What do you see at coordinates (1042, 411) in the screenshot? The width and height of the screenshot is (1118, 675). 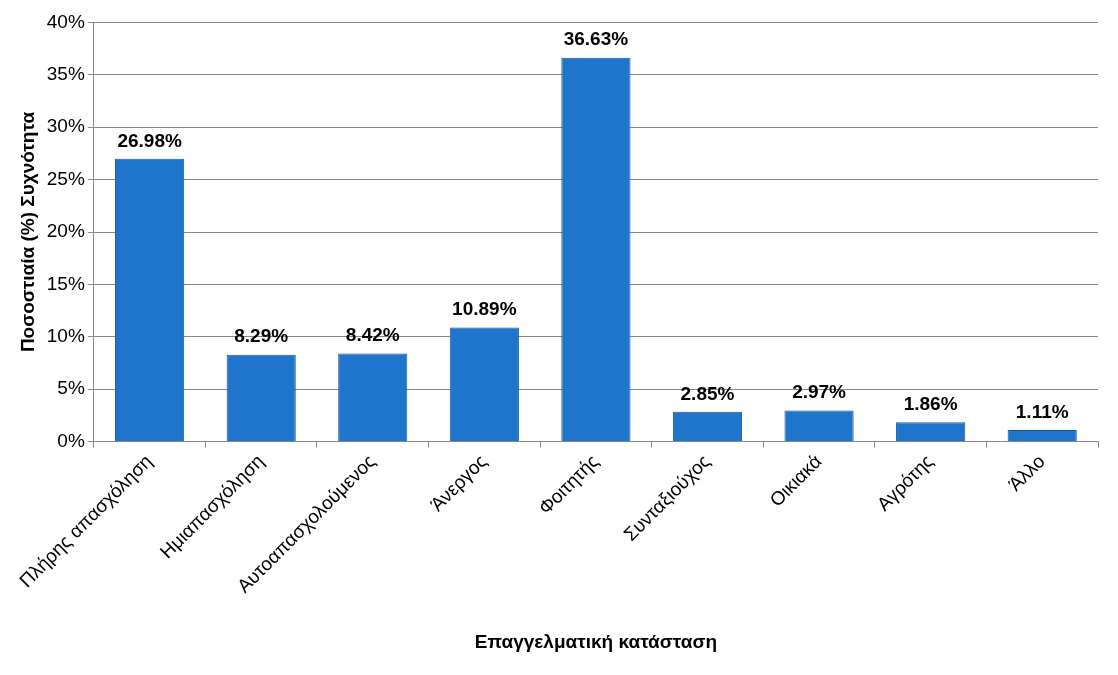 I see `data-label: 1.11%` at bounding box center [1042, 411].